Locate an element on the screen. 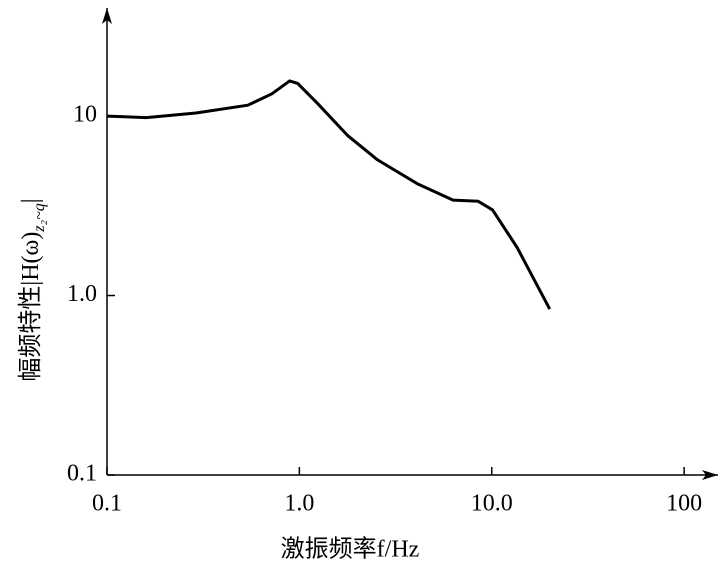 The height and width of the screenshot is (569, 722). x-arrow is located at coordinates (710, 475).